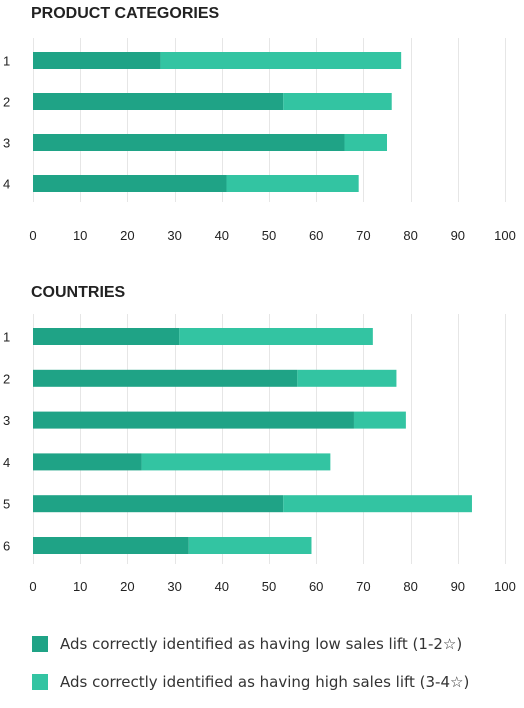  Describe the element at coordinates (363, 586) in the screenshot. I see `chart-2-x-tick-70: 70` at that location.